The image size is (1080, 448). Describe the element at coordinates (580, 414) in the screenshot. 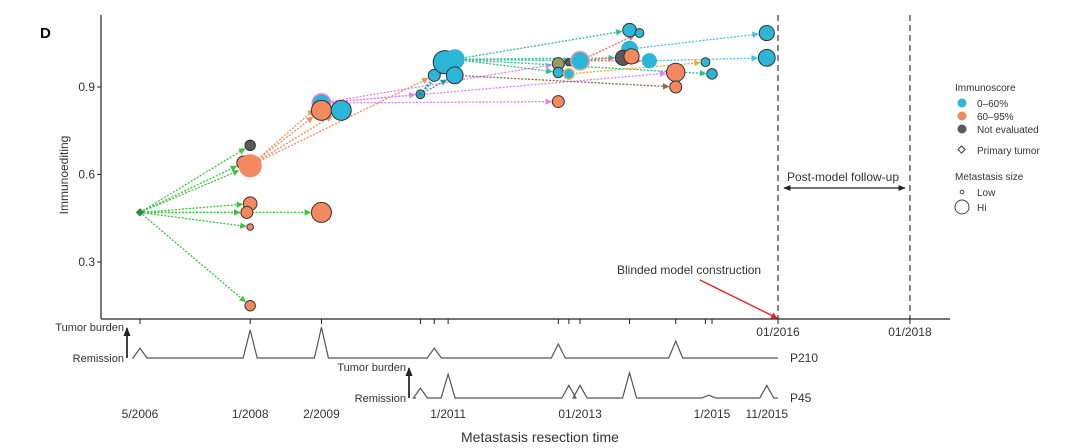

I see `x-bottom-tick-label: 01/2013` at that location.